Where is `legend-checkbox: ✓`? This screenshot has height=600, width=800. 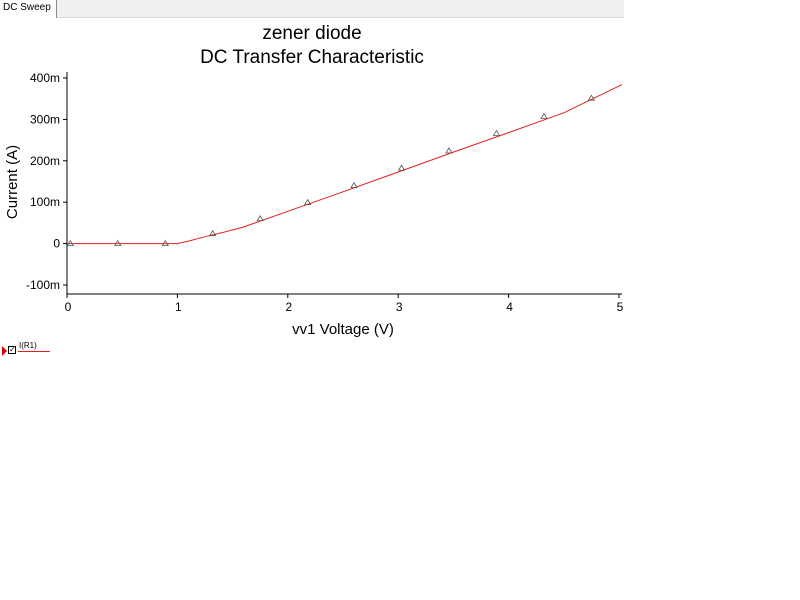
legend-checkbox: ✓ is located at coordinates (12, 349).